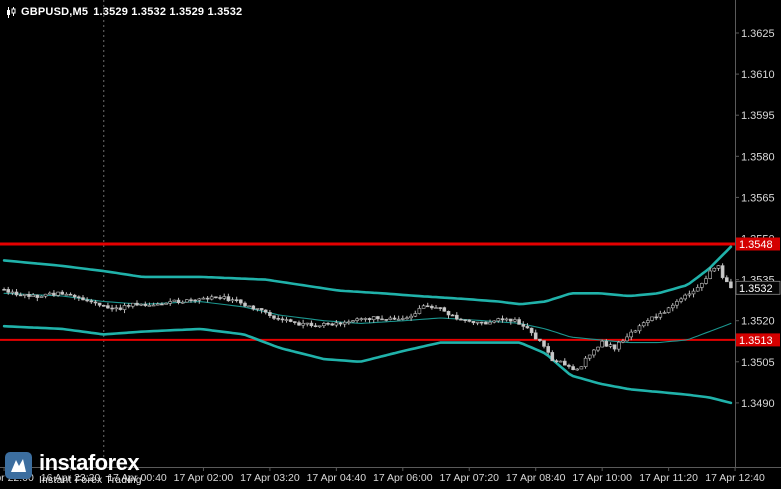  I want to click on svg-text: 1.3513, so click(756, 341).